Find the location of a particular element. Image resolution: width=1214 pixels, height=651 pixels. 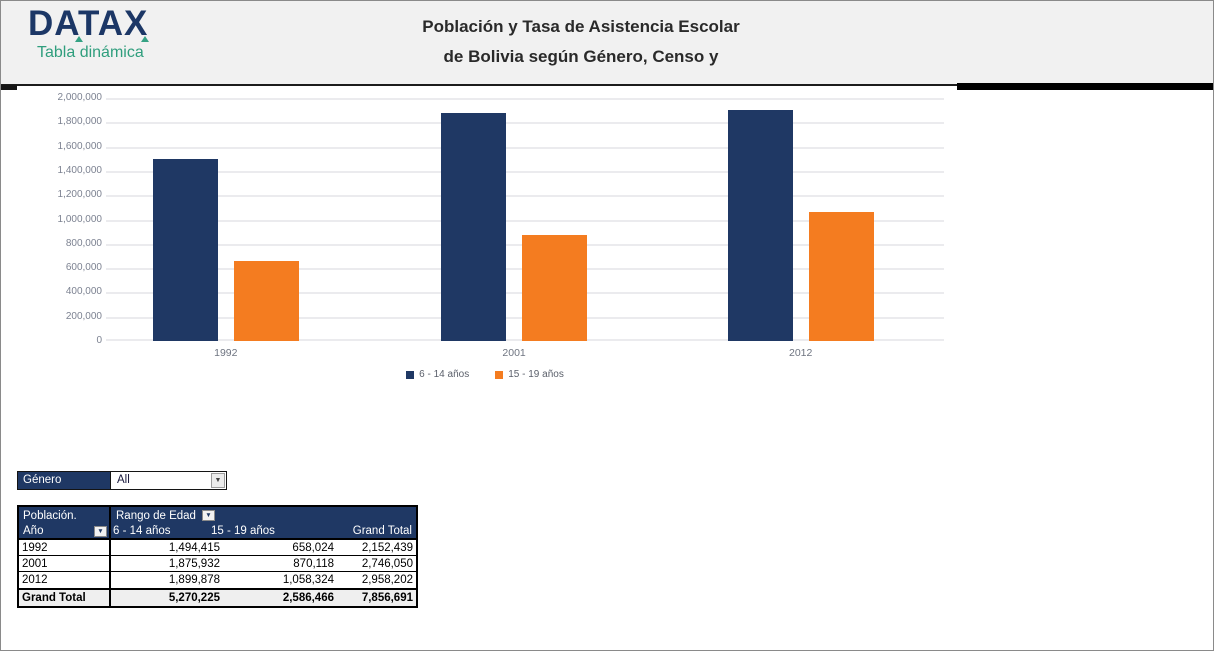

row-label: 1992 is located at coordinates (65, 547).